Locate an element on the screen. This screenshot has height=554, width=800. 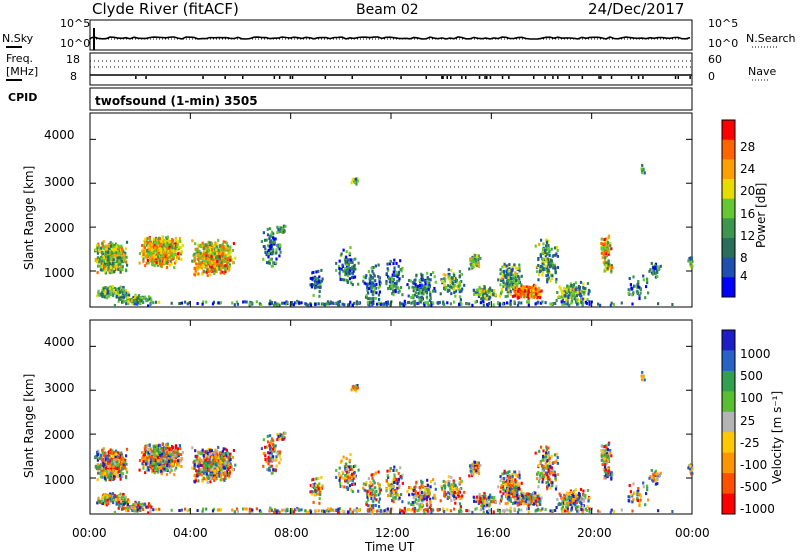
nave-bottom-tick: 0 is located at coordinates (711, 76).